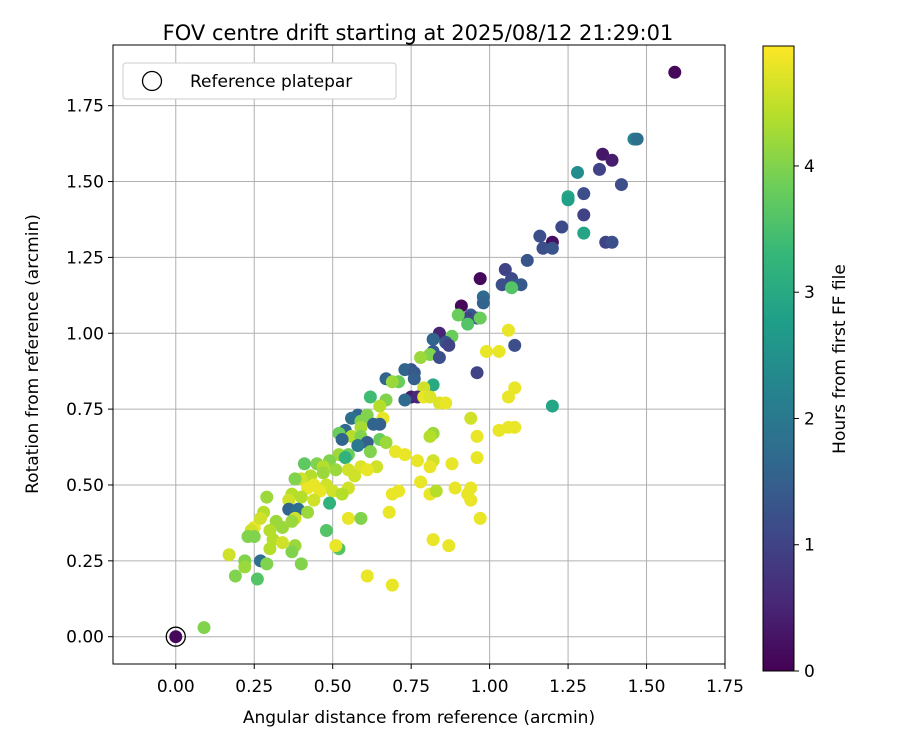  What do you see at coordinates (809, 672) in the screenshot?
I see `colorbar-tick-label: 0` at bounding box center [809, 672].